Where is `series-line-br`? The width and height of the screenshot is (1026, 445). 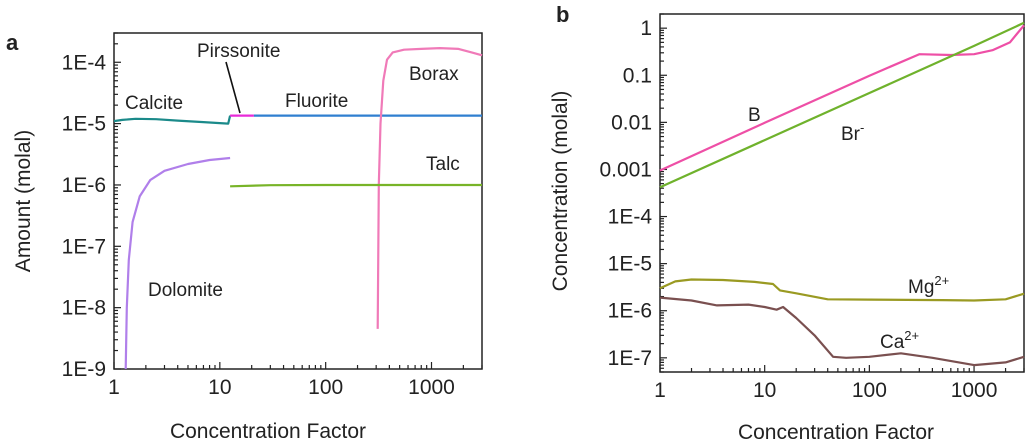 series-line-br is located at coordinates (842, 105).